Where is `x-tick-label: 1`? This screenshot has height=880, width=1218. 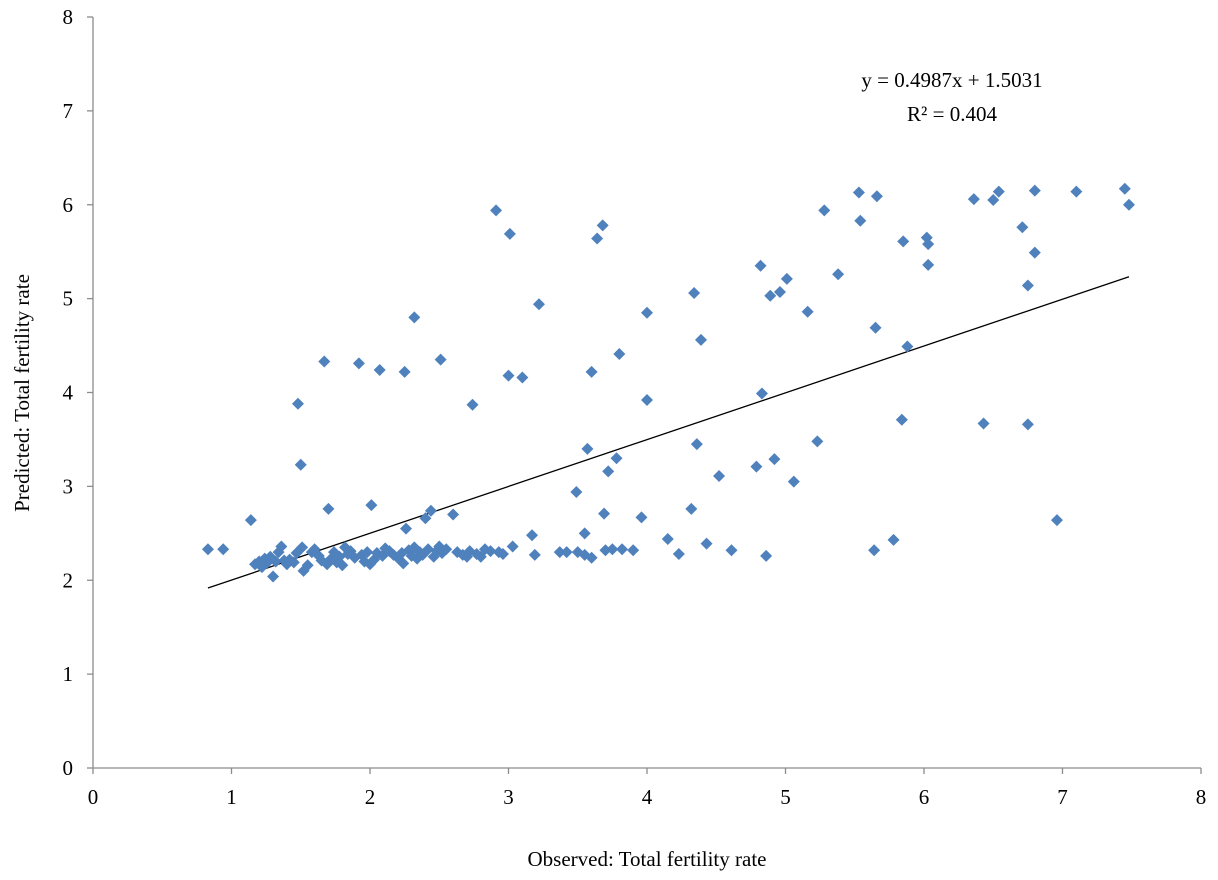
x-tick-label: 1 is located at coordinates (231, 797).